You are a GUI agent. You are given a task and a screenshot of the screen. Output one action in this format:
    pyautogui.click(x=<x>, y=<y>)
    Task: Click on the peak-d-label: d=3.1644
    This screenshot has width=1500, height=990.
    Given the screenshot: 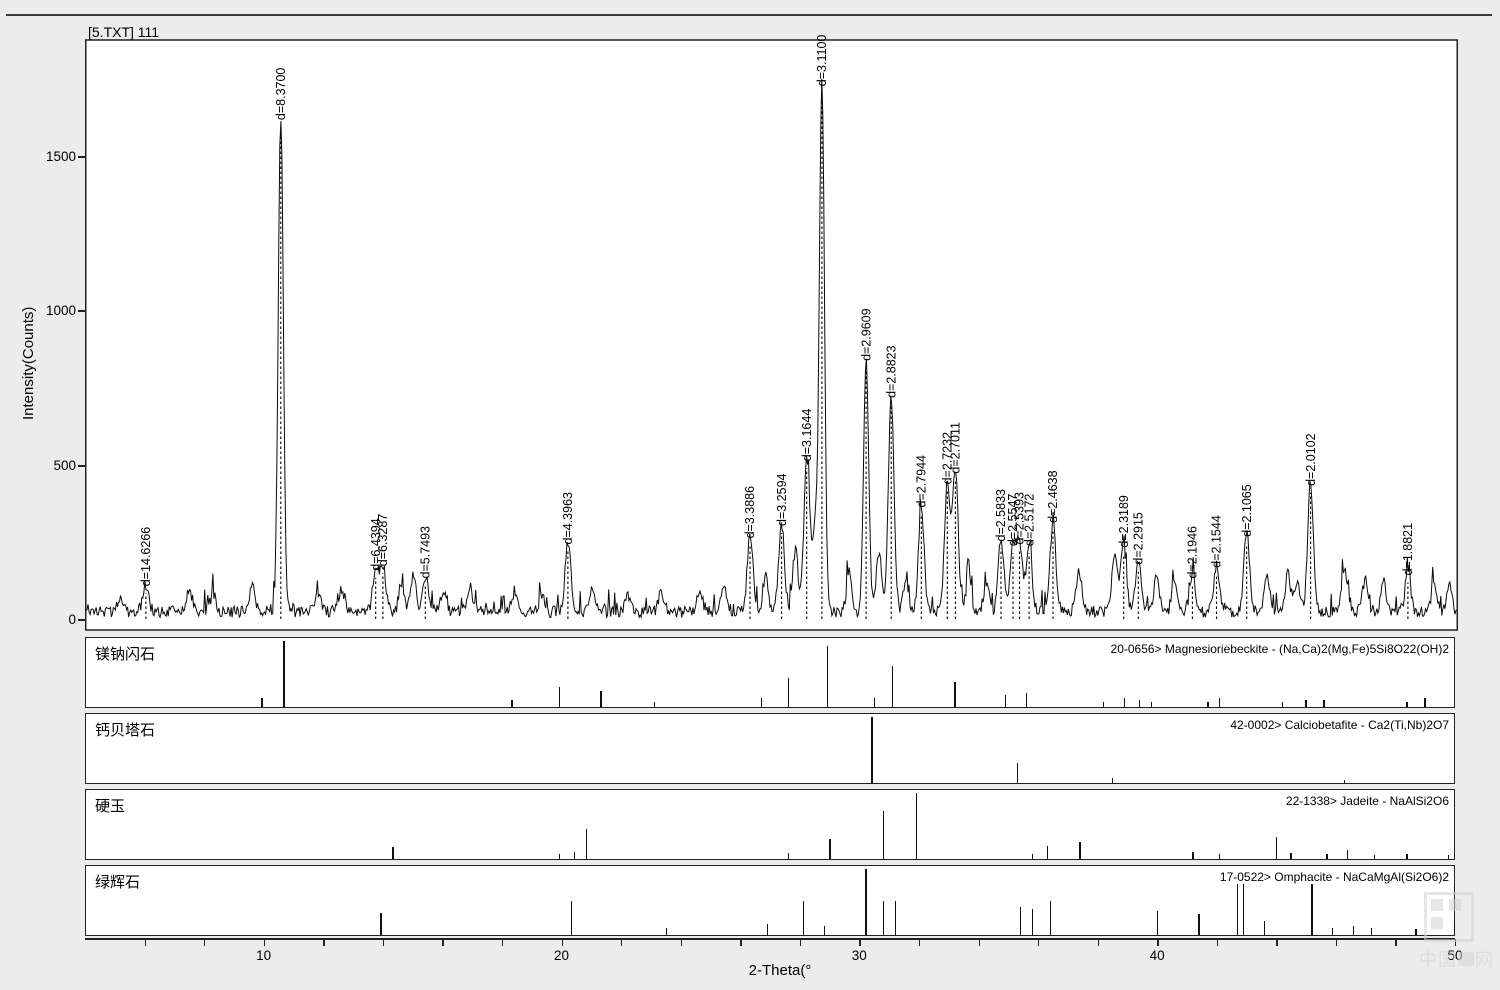 What is the action you would take?
    pyautogui.click(x=807, y=435)
    